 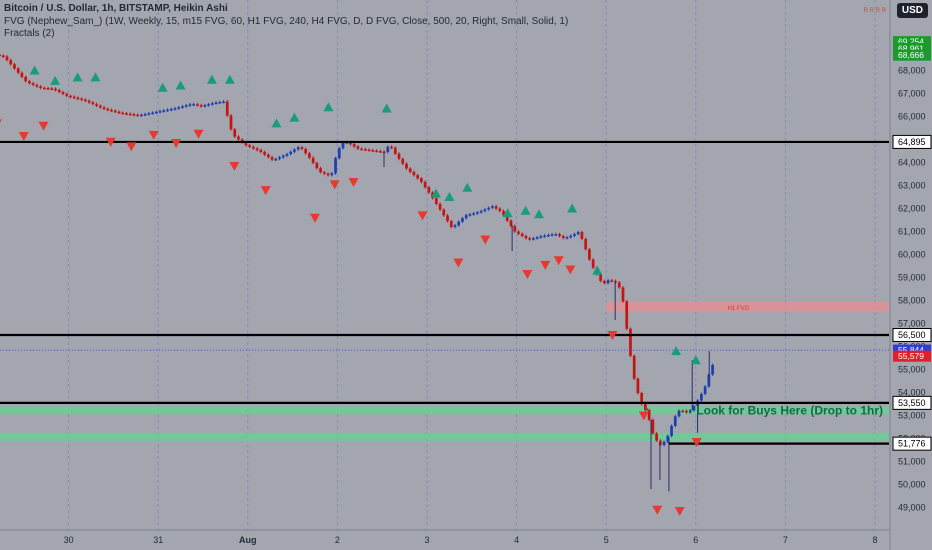 What do you see at coordinates (912, 163) in the screenshot?
I see `price-tick-label: 64,000` at bounding box center [912, 163].